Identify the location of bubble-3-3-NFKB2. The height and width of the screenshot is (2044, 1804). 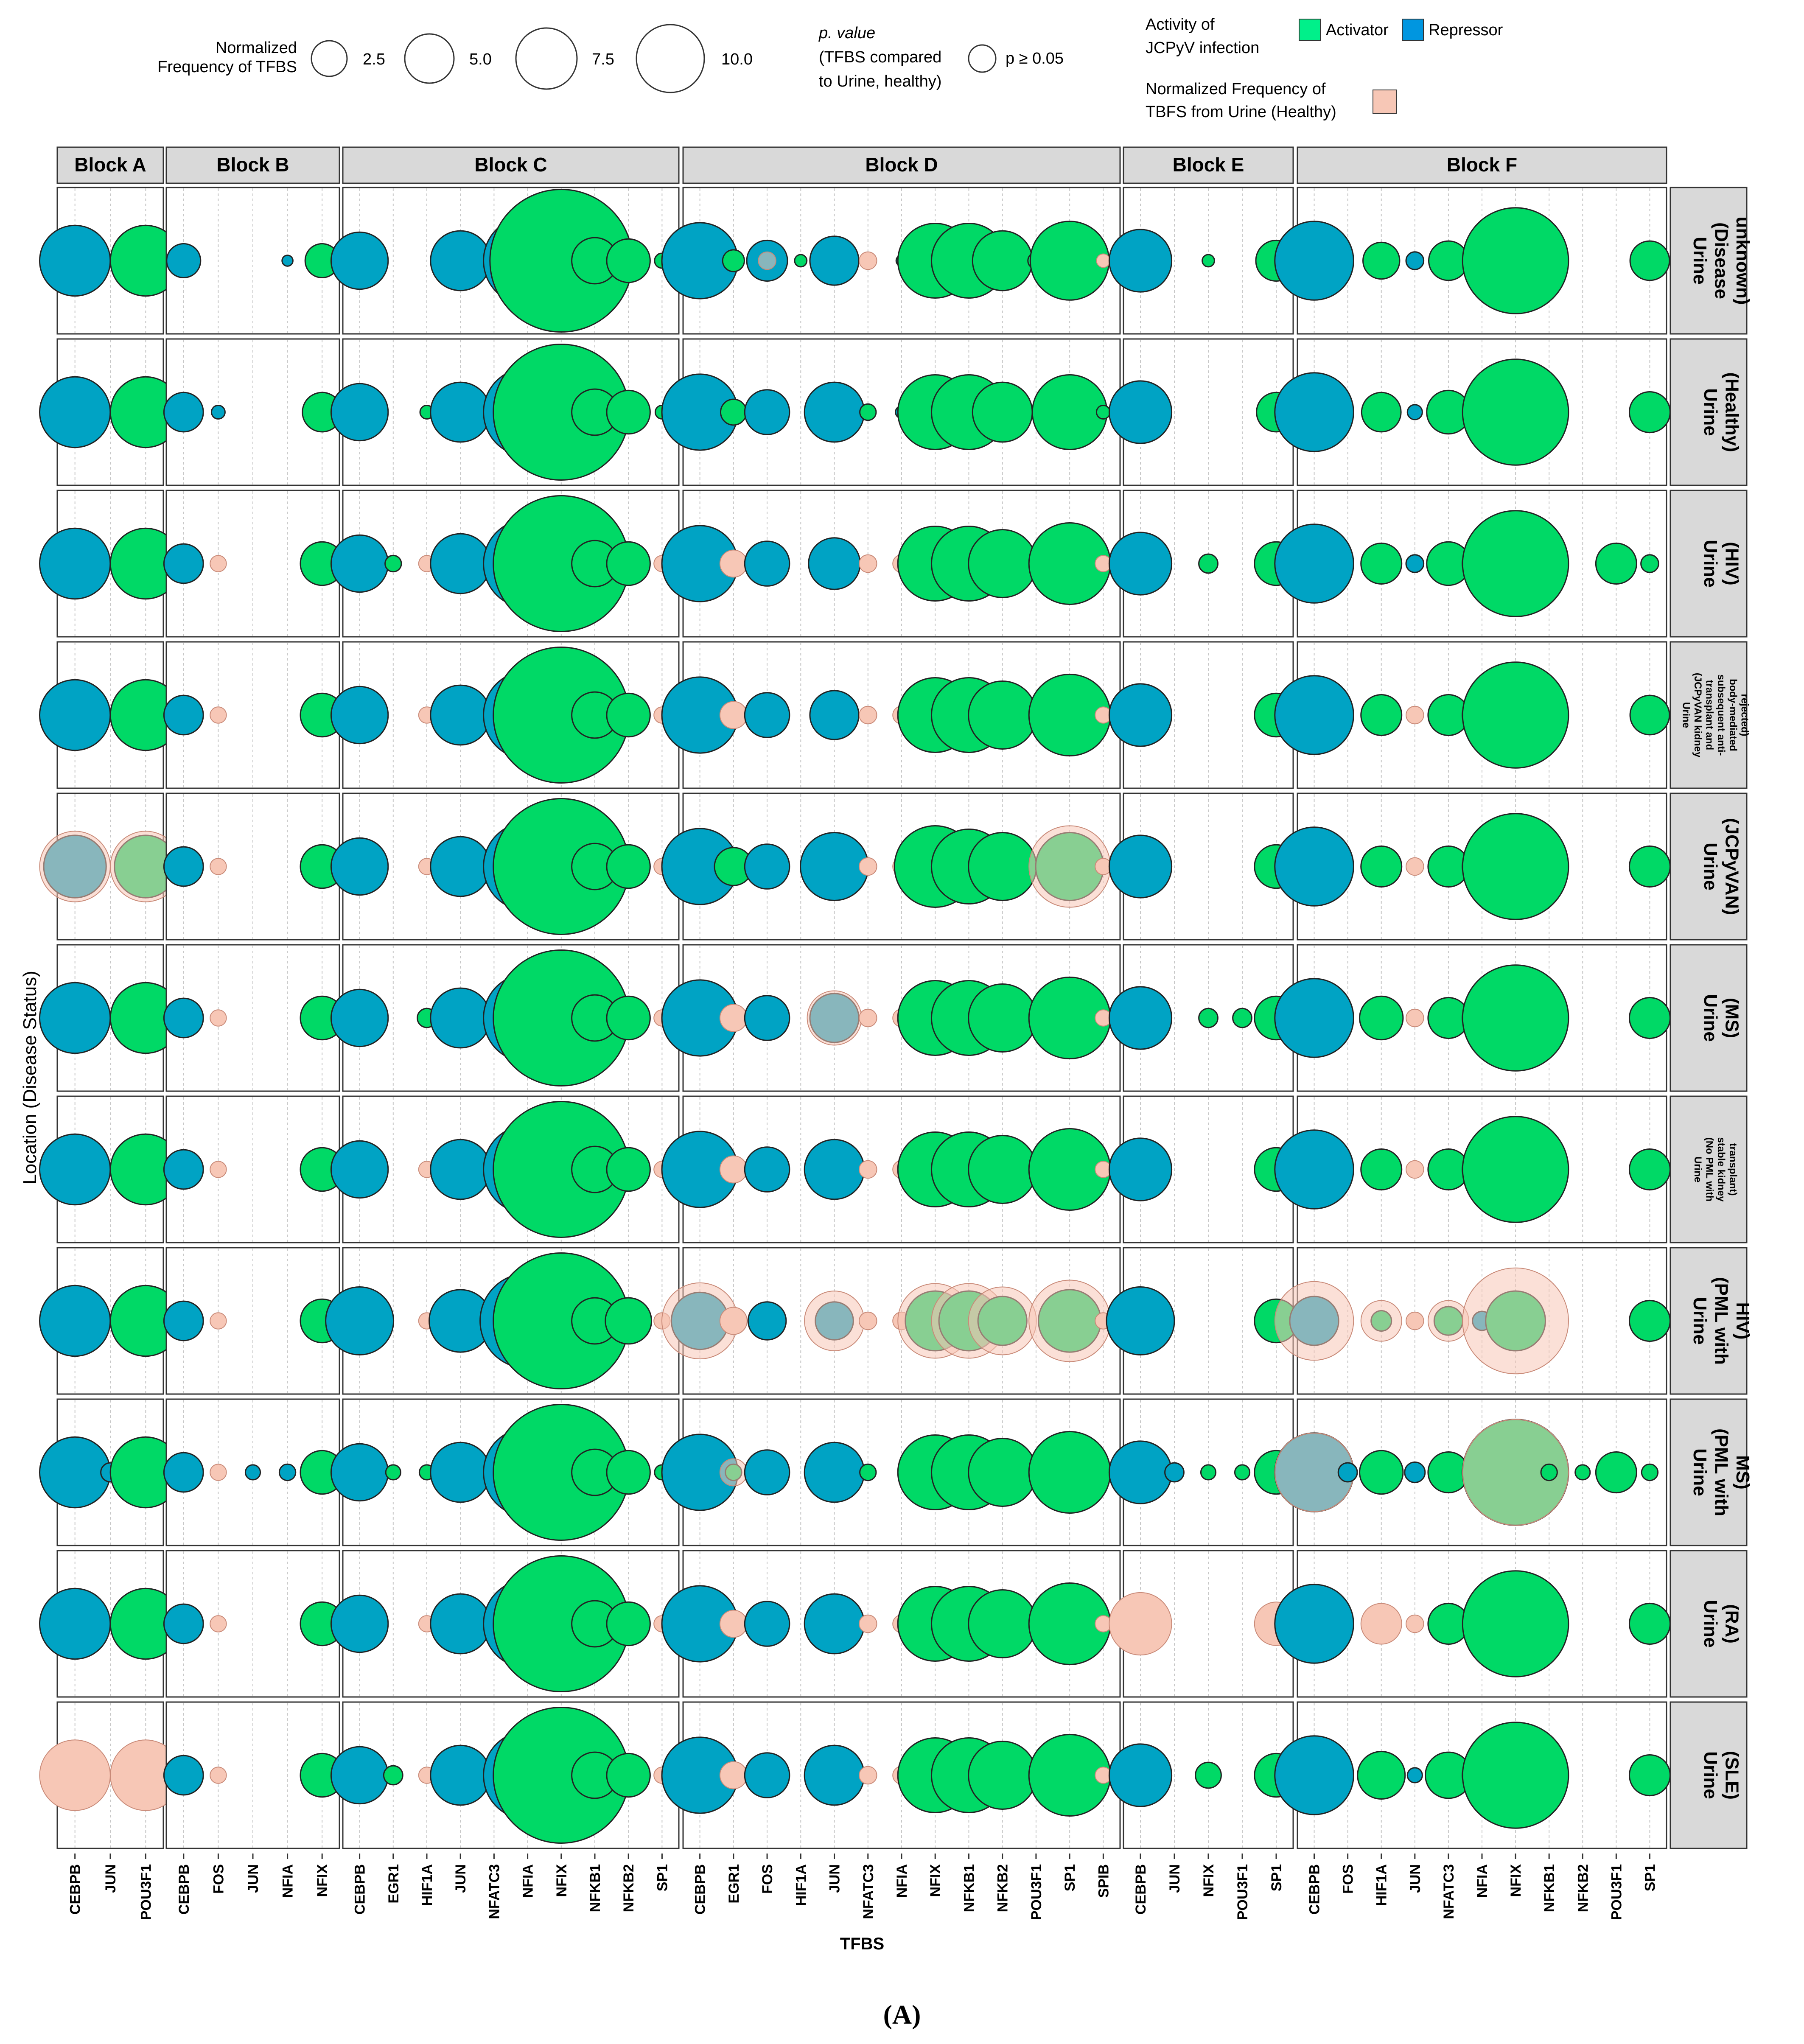
(628, 563).